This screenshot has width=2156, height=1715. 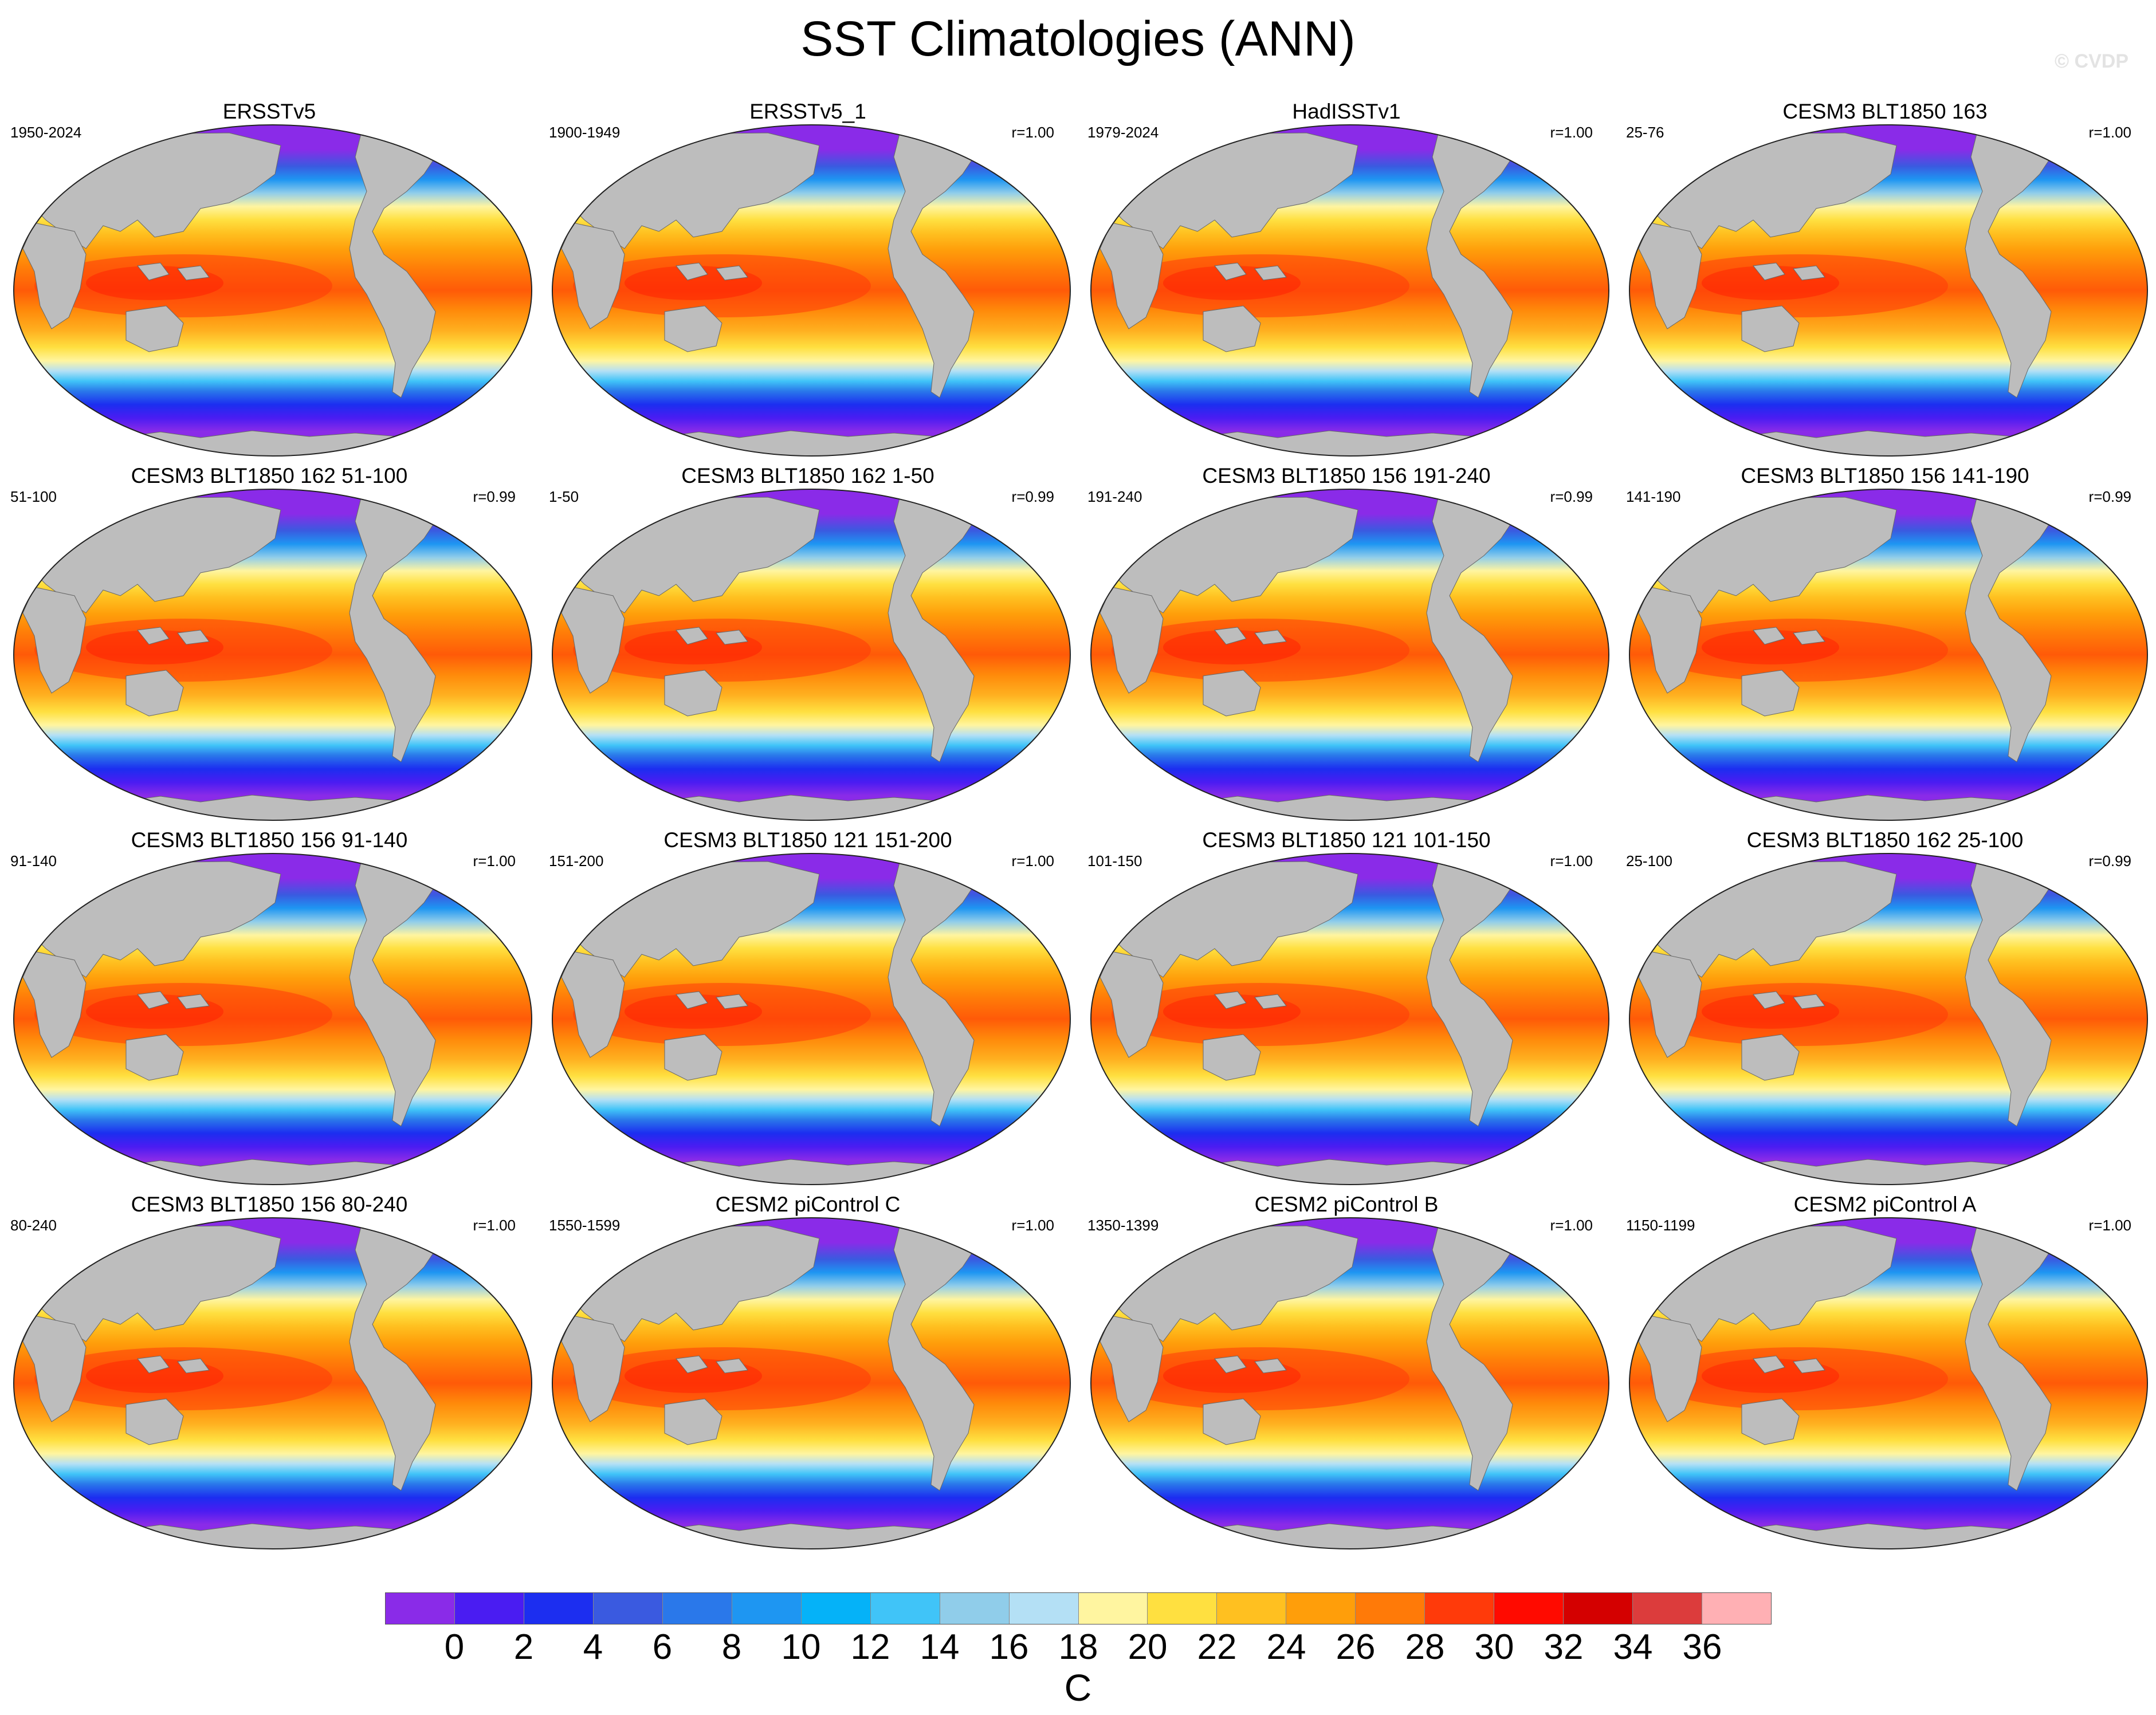 What do you see at coordinates (585, 132) in the screenshot?
I see `panel-period-label: 1900-1949` at bounding box center [585, 132].